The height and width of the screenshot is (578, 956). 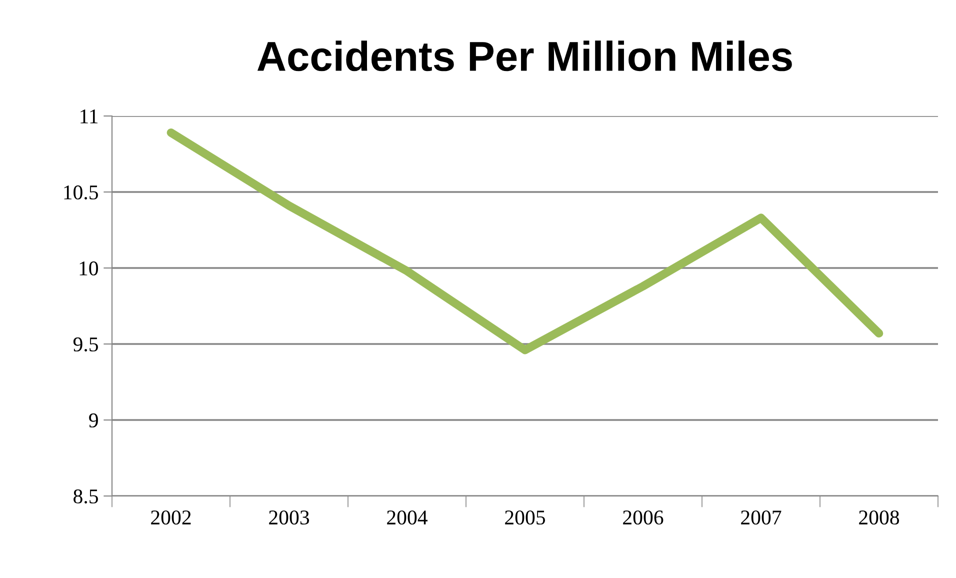 I want to click on y-tick-label: 10.5, so click(x=81, y=192).